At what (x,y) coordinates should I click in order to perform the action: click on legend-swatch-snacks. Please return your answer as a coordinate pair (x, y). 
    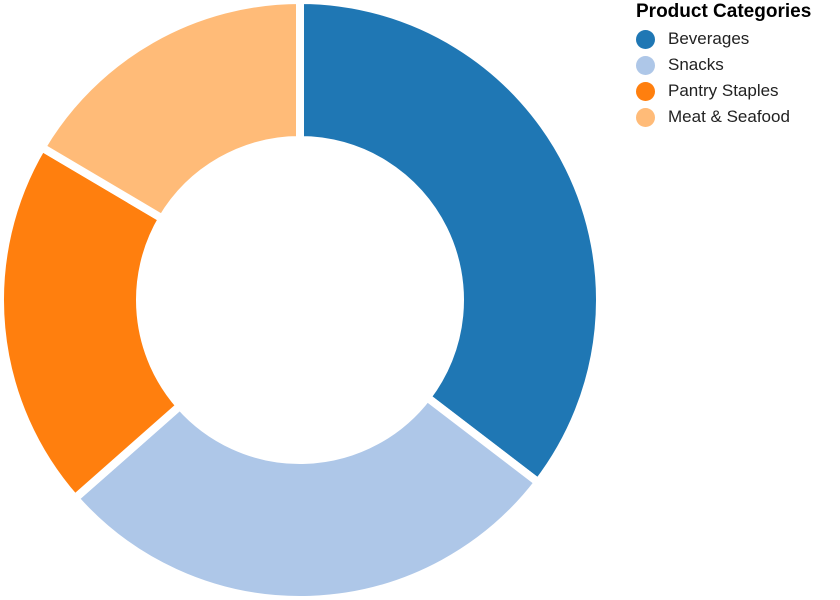
    Looking at the image, I should click on (645, 65).